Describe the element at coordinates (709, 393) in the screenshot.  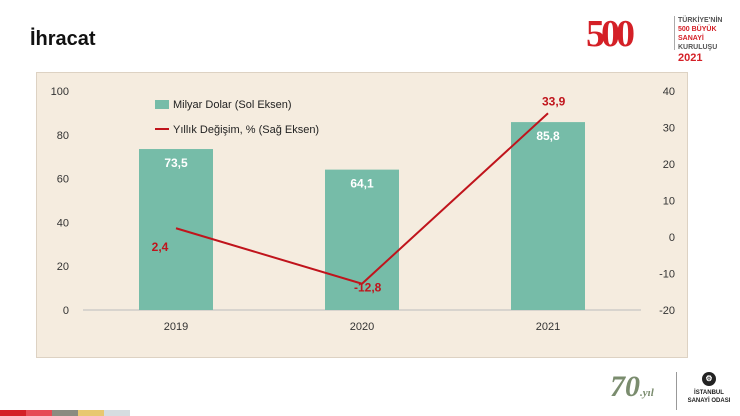
I see `iso-org-line1: İSTANBUL` at that location.